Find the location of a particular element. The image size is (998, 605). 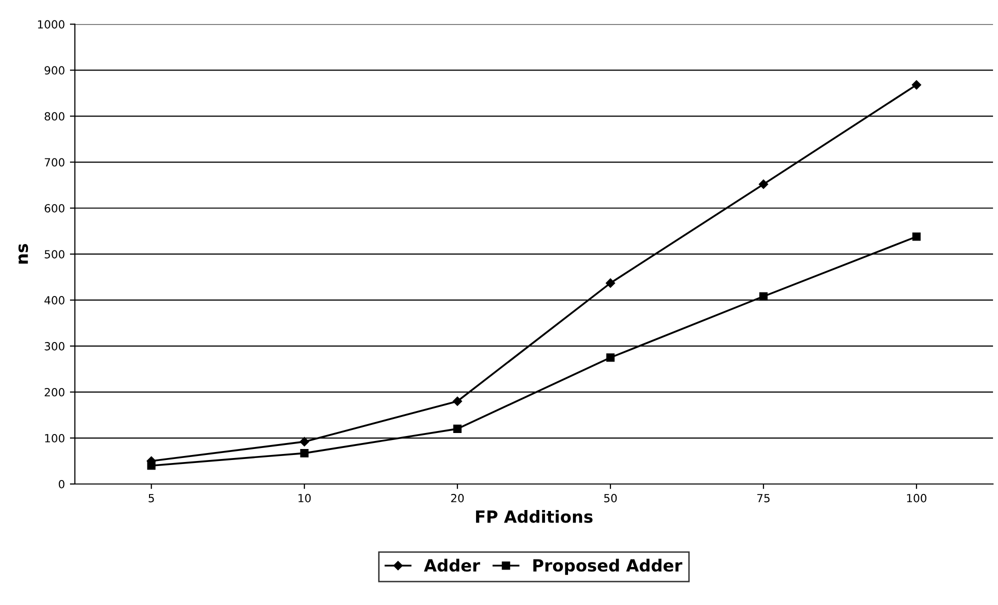

y-tick-label: 400 is located at coordinates (54, 300).